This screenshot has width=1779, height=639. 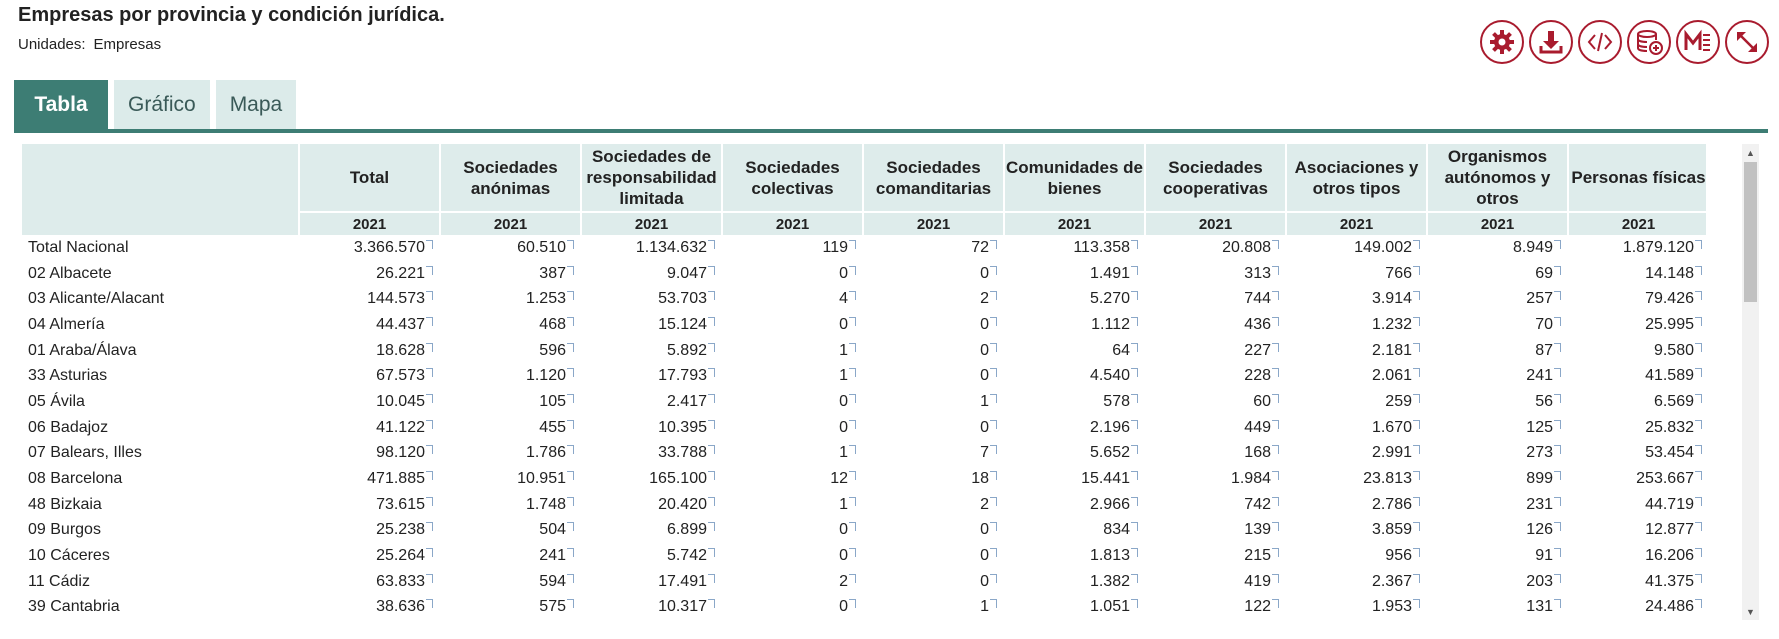 What do you see at coordinates (1750, 232) in the screenshot?
I see `scroll-thumb` at bounding box center [1750, 232].